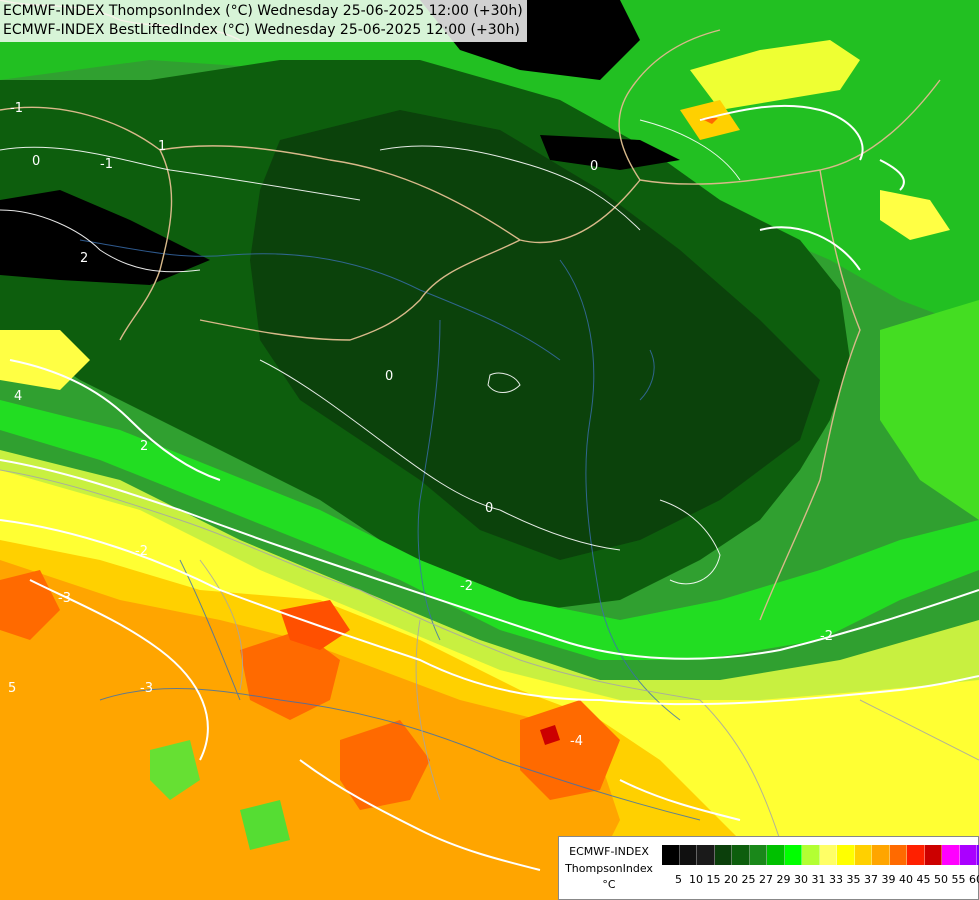  I want to click on legend-tick-label: 55, so click(958, 879).